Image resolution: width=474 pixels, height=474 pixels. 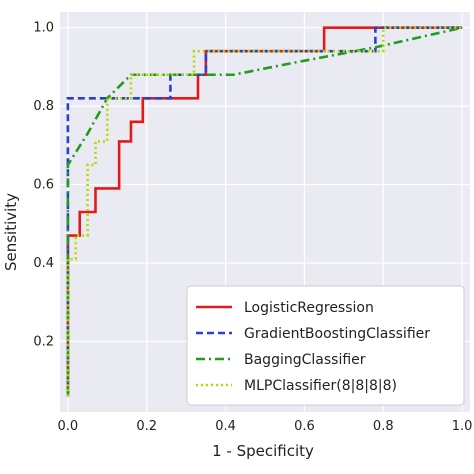 I want to click on x-axis-title: 1 - Specificity, so click(x=263, y=451).